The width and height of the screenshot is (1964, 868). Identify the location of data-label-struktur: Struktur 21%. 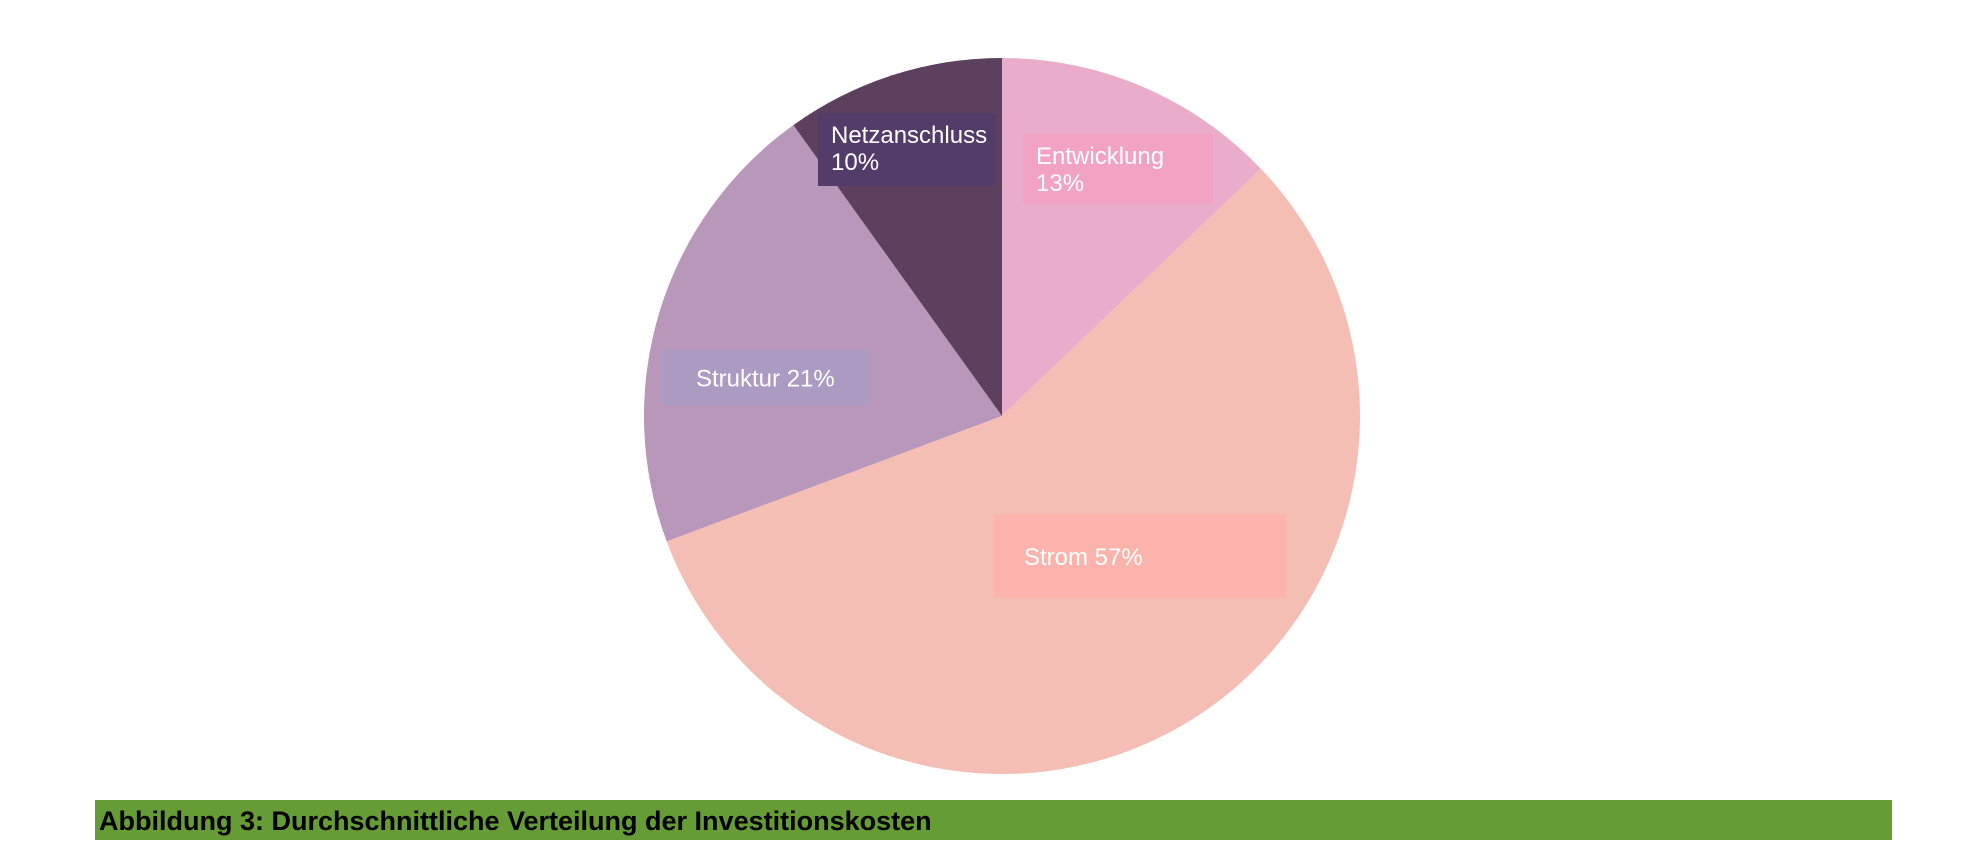
(765, 377).